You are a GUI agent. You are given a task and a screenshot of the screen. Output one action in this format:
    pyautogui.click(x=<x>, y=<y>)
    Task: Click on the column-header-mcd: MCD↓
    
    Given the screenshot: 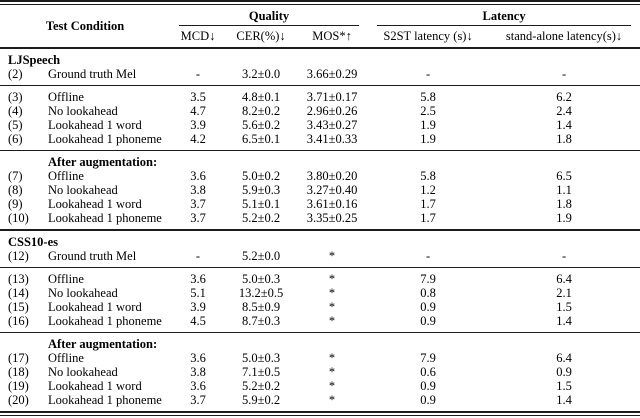 What is the action you would take?
    pyautogui.click(x=198, y=37)
    